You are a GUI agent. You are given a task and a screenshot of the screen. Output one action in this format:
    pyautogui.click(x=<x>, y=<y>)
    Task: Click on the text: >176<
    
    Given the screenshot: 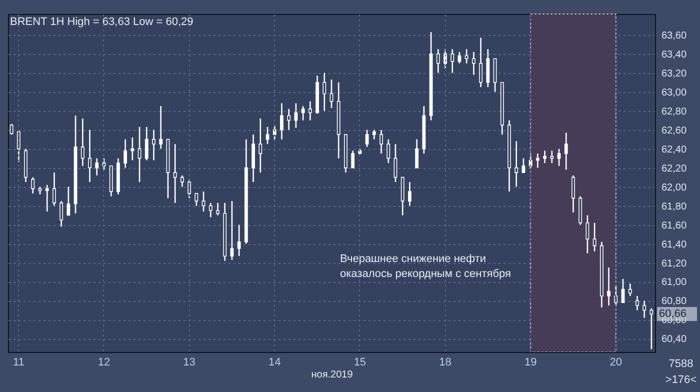 What is the action you would take?
    pyautogui.click(x=681, y=380)
    